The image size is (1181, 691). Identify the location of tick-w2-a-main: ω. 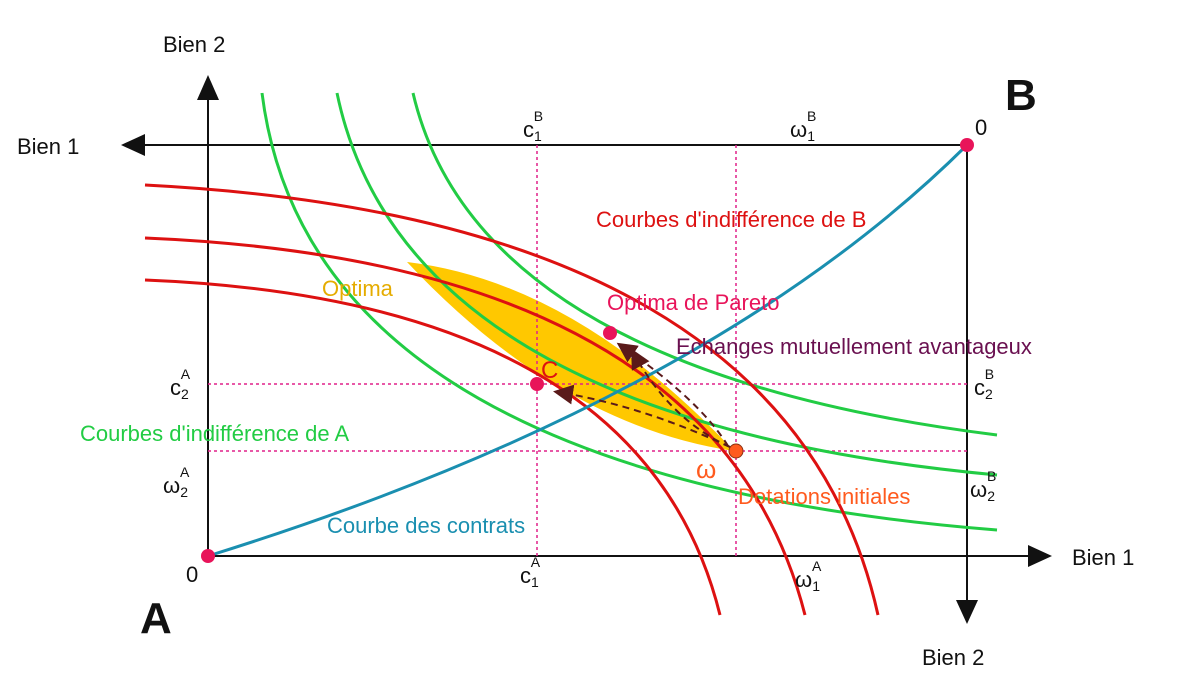
(171, 485).